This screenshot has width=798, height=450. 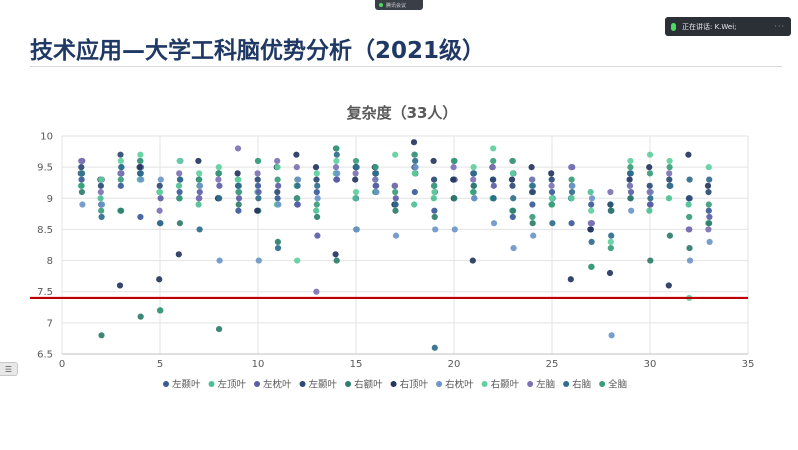 What do you see at coordinates (368, 385) in the screenshot?
I see `legend-label: 右额叶` at bounding box center [368, 385].